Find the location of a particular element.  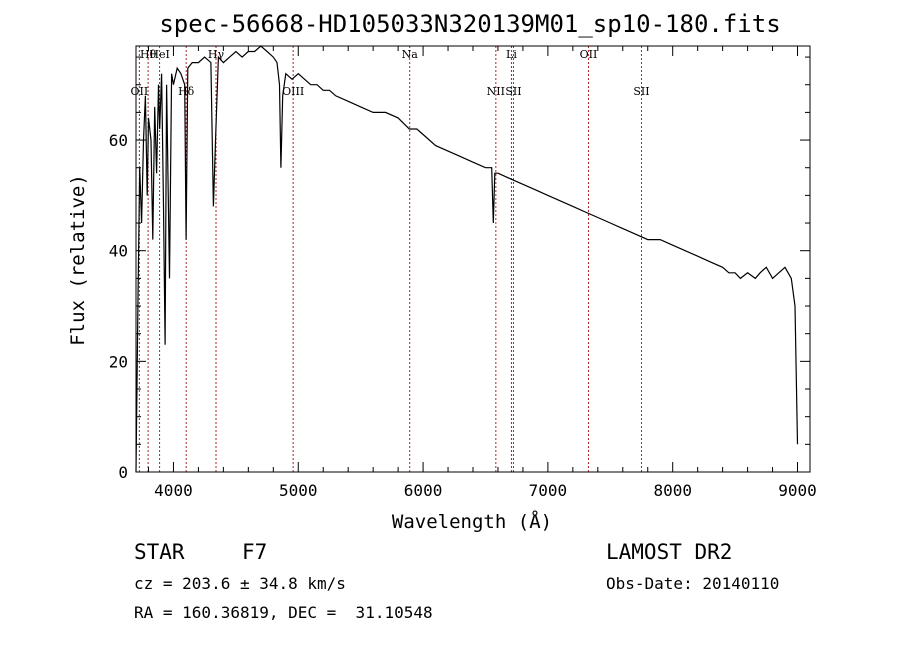

line-marker-label: Hδ is located at coordinates (186, 91).